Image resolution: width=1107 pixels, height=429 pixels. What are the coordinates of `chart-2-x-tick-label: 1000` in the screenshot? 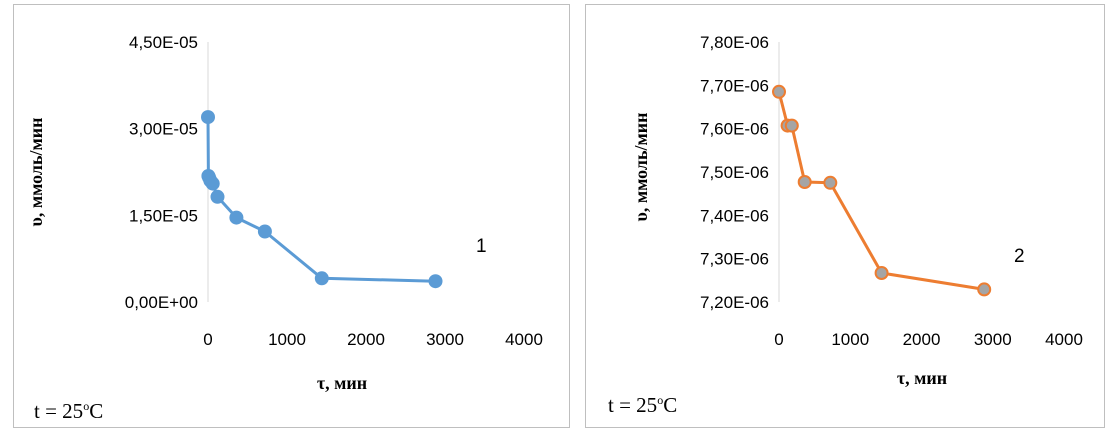 It's located at (850, 339).